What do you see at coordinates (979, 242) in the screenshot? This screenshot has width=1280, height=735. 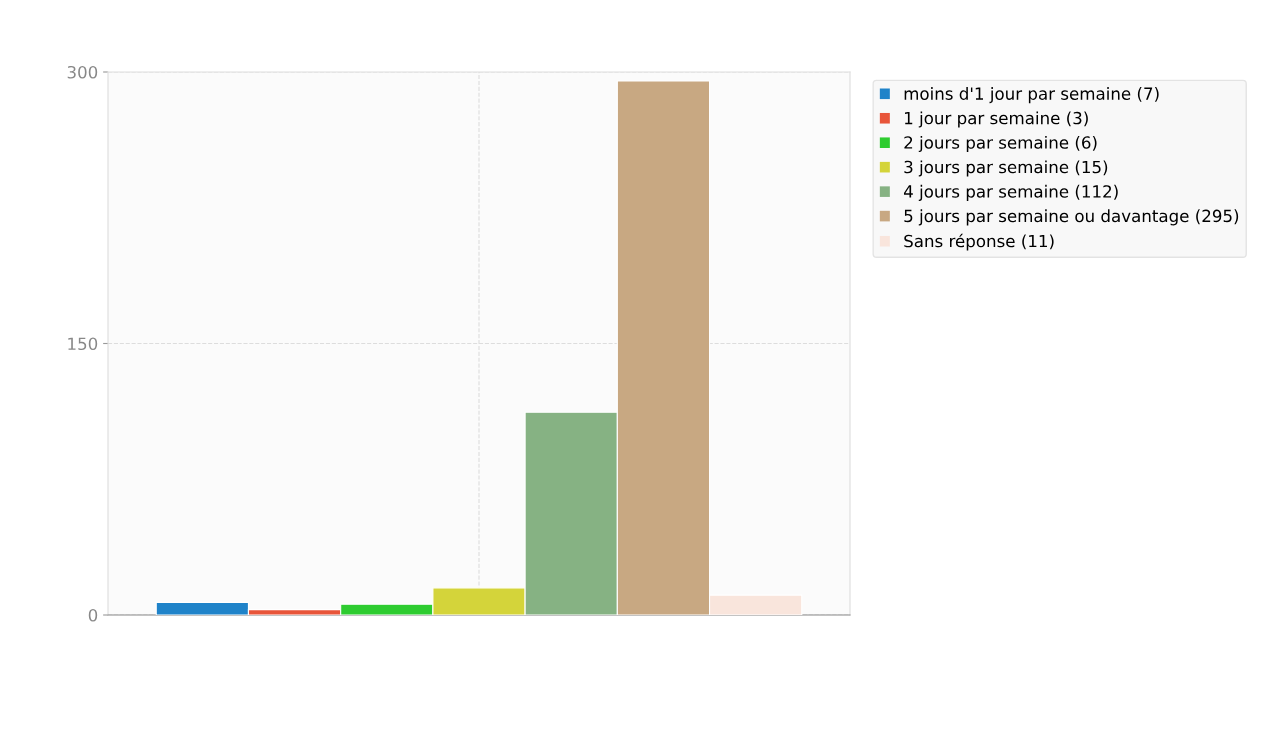 I see `legend-label: Sans réponse (11)` at bounding box center [979, 242].